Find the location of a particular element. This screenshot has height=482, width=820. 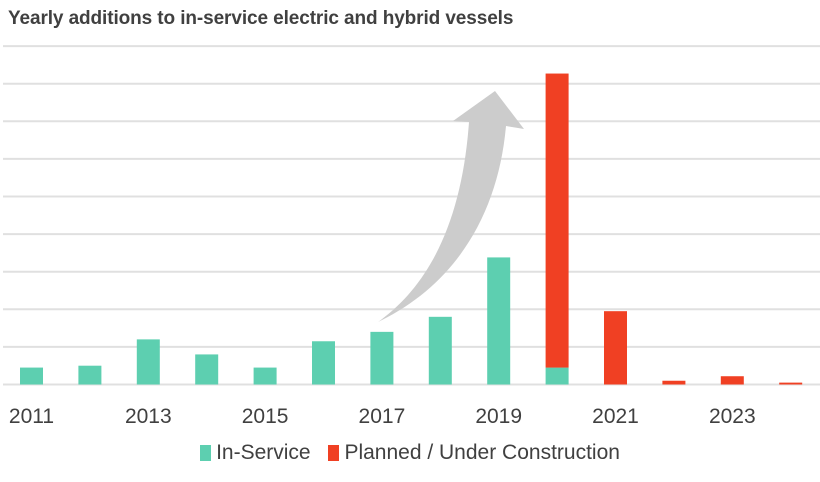

growth-arrow-annotation is located at coordinates (451, 206).